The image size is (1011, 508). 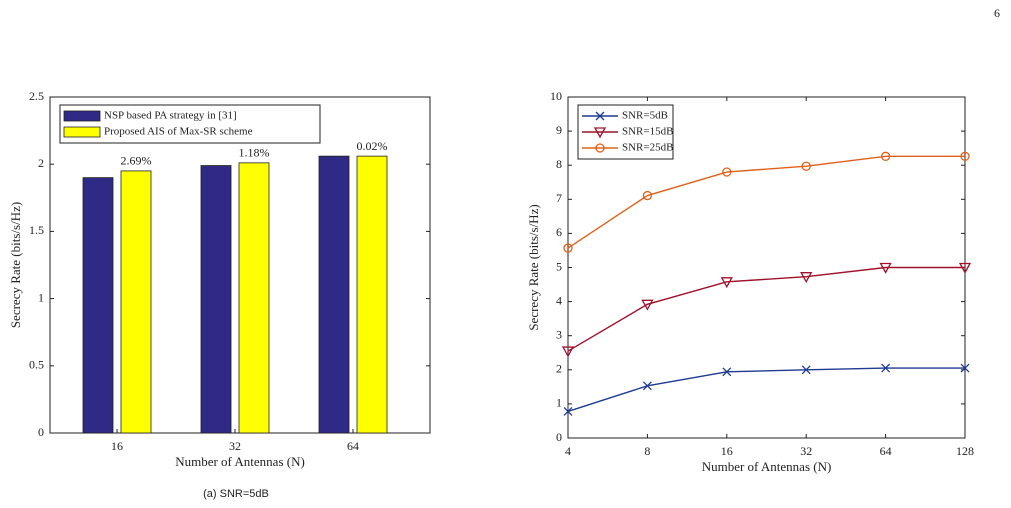 What do you see at coordinates (170, 116) in the screenshot?
I see `legend-label: NSP based PA strategy in [31]` at bounding box center [170, 116].